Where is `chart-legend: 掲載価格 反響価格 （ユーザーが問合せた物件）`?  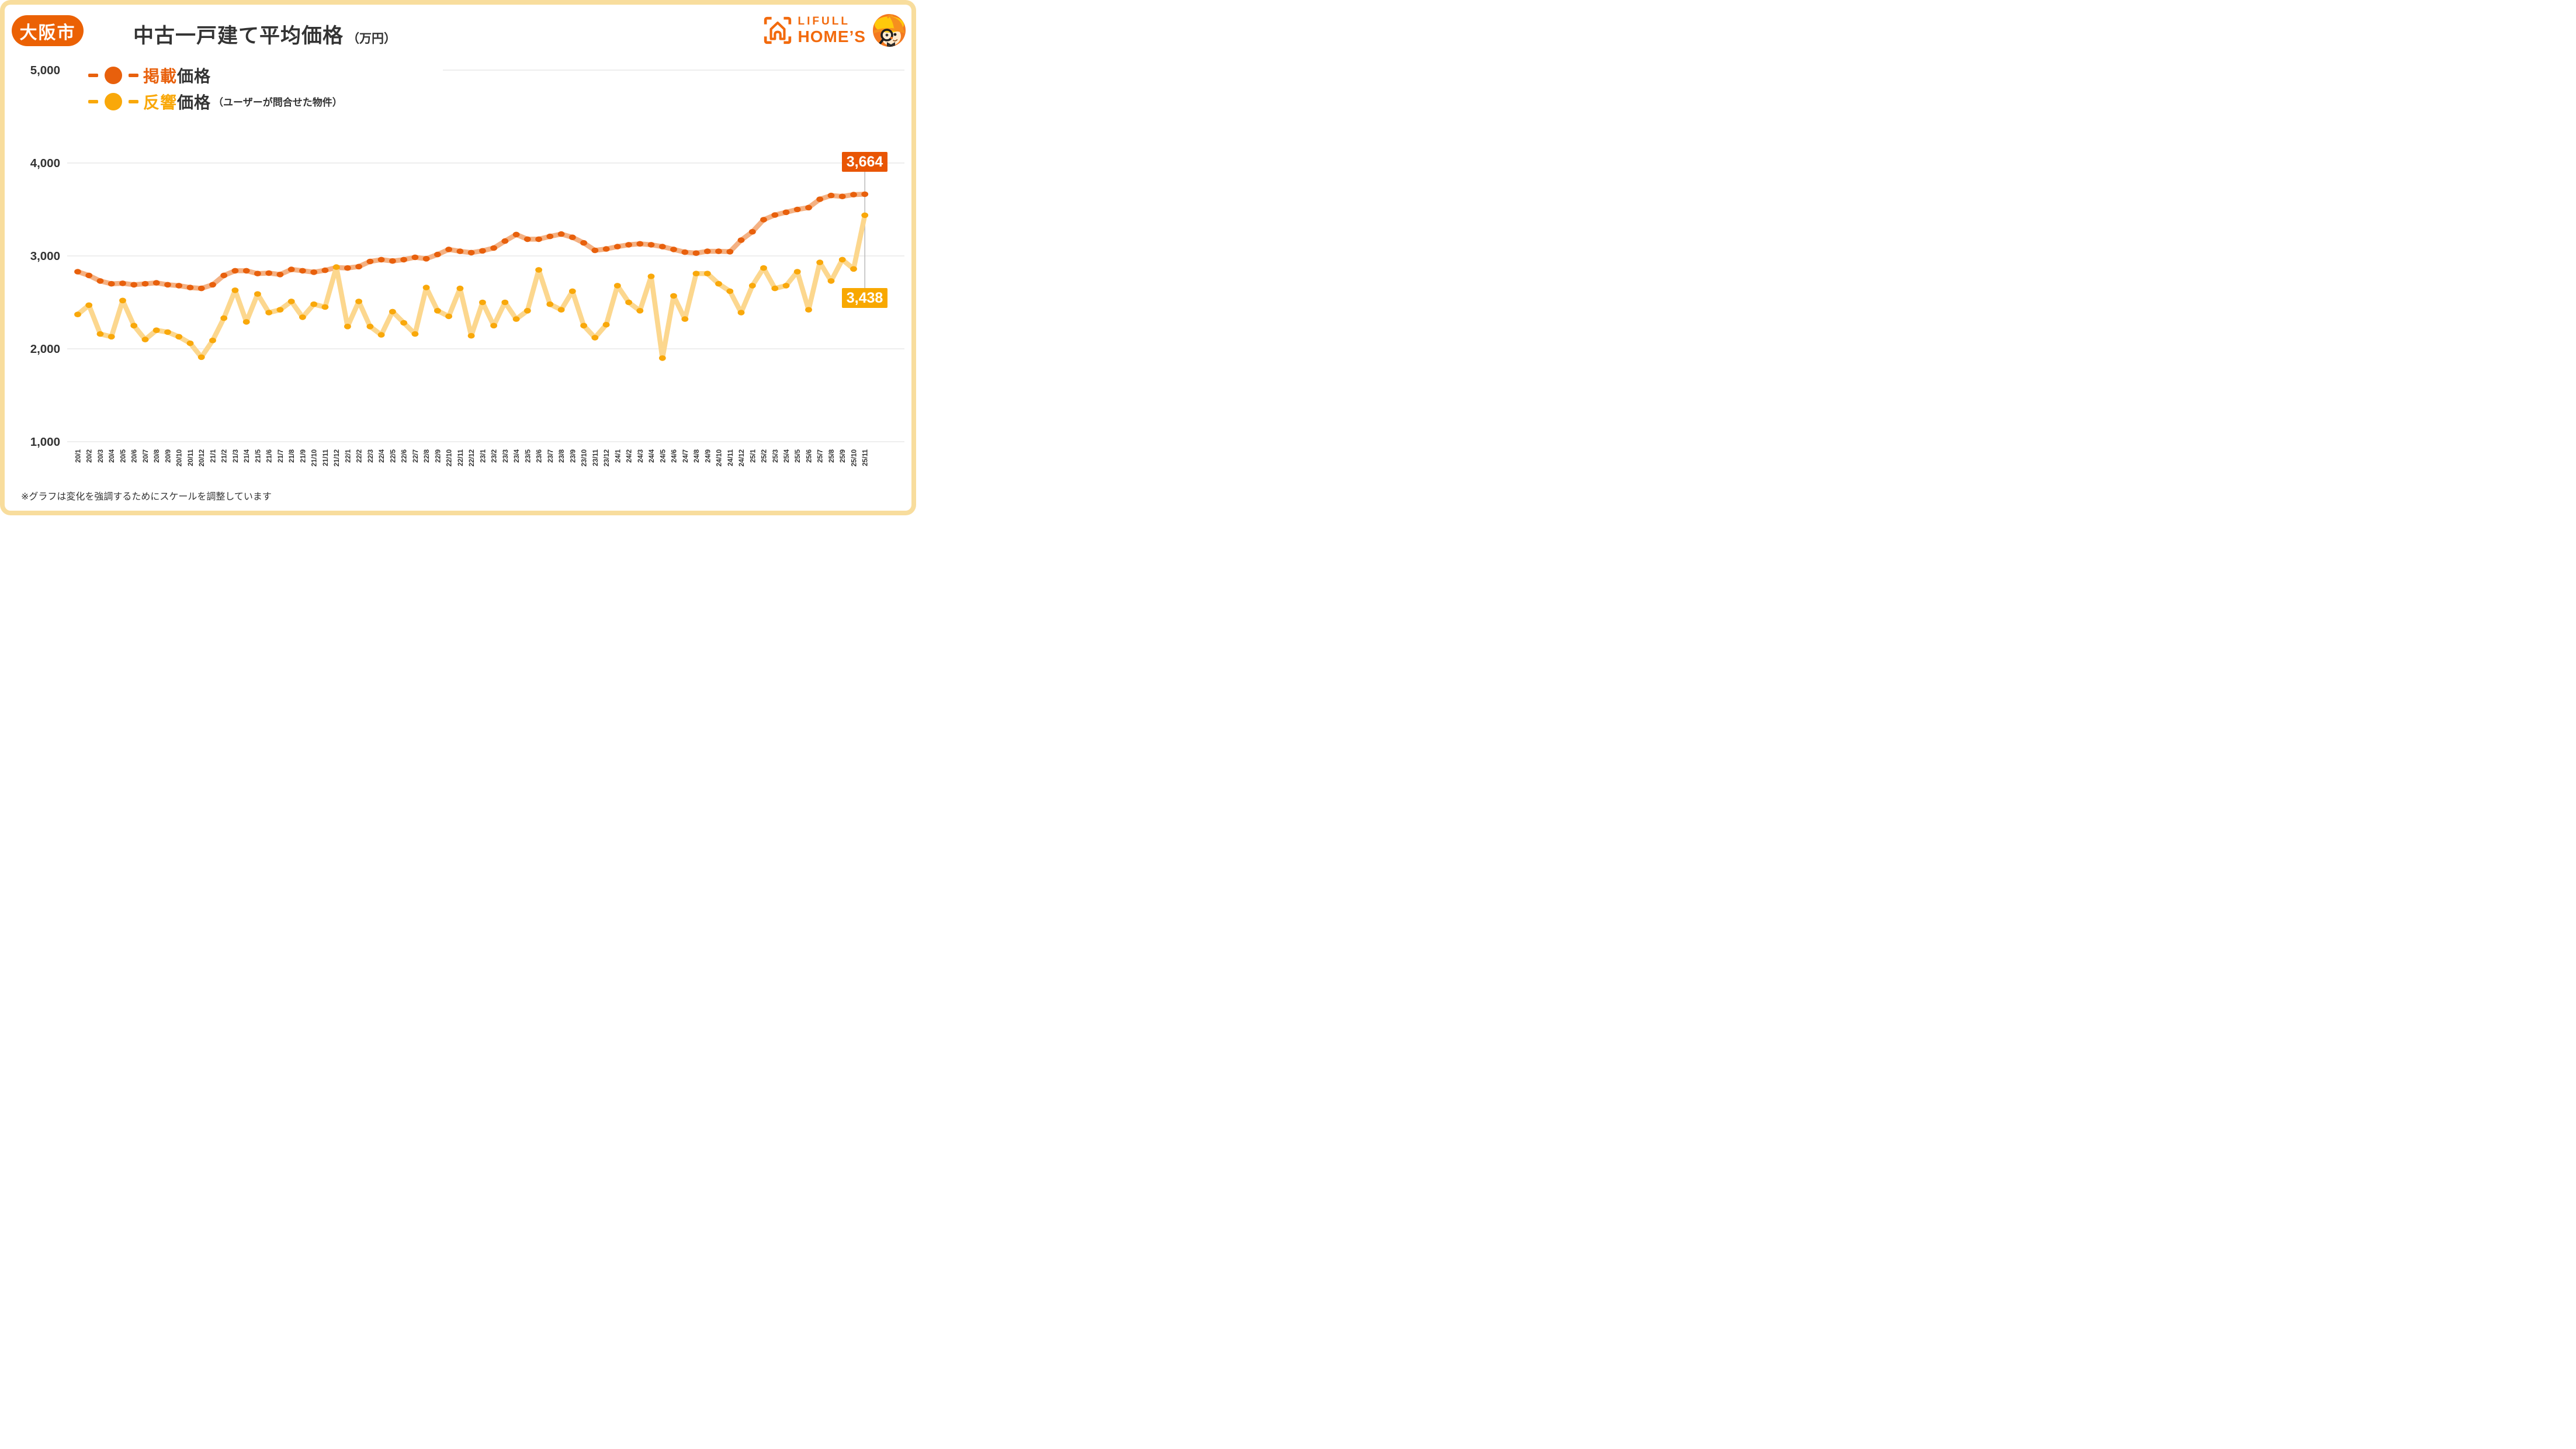 chart-legend: 掲載価格 反響価格 （ユーザーが問合せた物件） is located at coordinates (215, 88).